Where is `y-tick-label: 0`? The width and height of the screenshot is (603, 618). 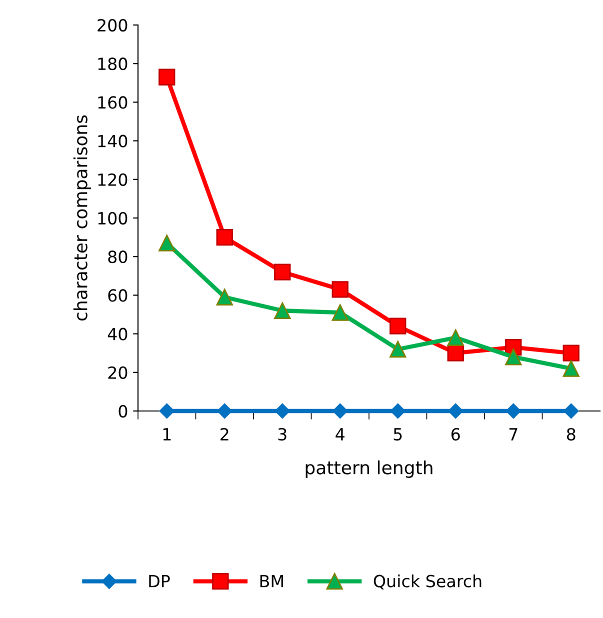
y-tick-label: 0 is located at coordinates (123, 411).